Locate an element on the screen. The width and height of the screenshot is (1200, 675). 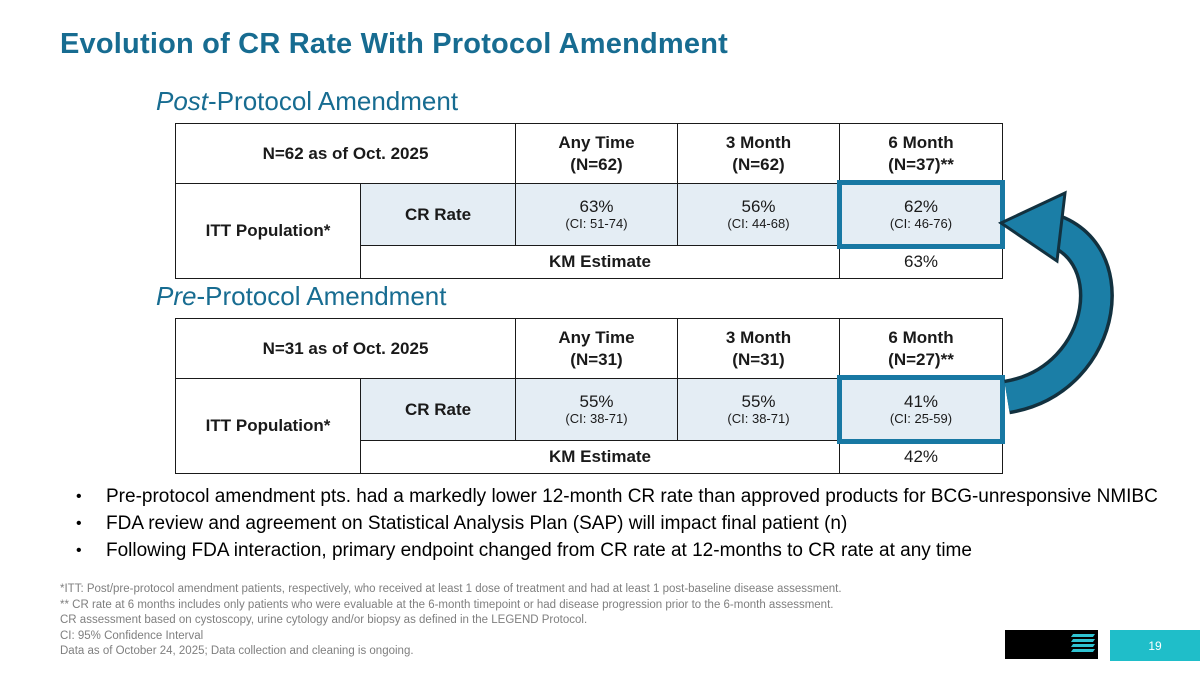
km-estimate-row: KM Estimate 42% is located at coordinates (589, 457).